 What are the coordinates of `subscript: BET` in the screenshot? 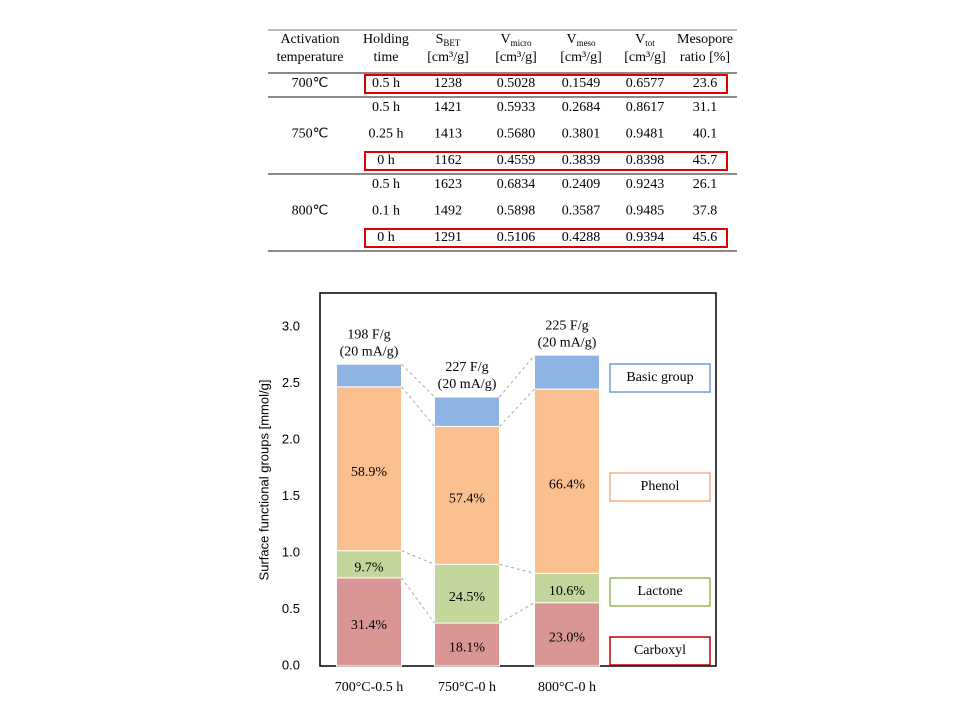 It's located at (452, 43).